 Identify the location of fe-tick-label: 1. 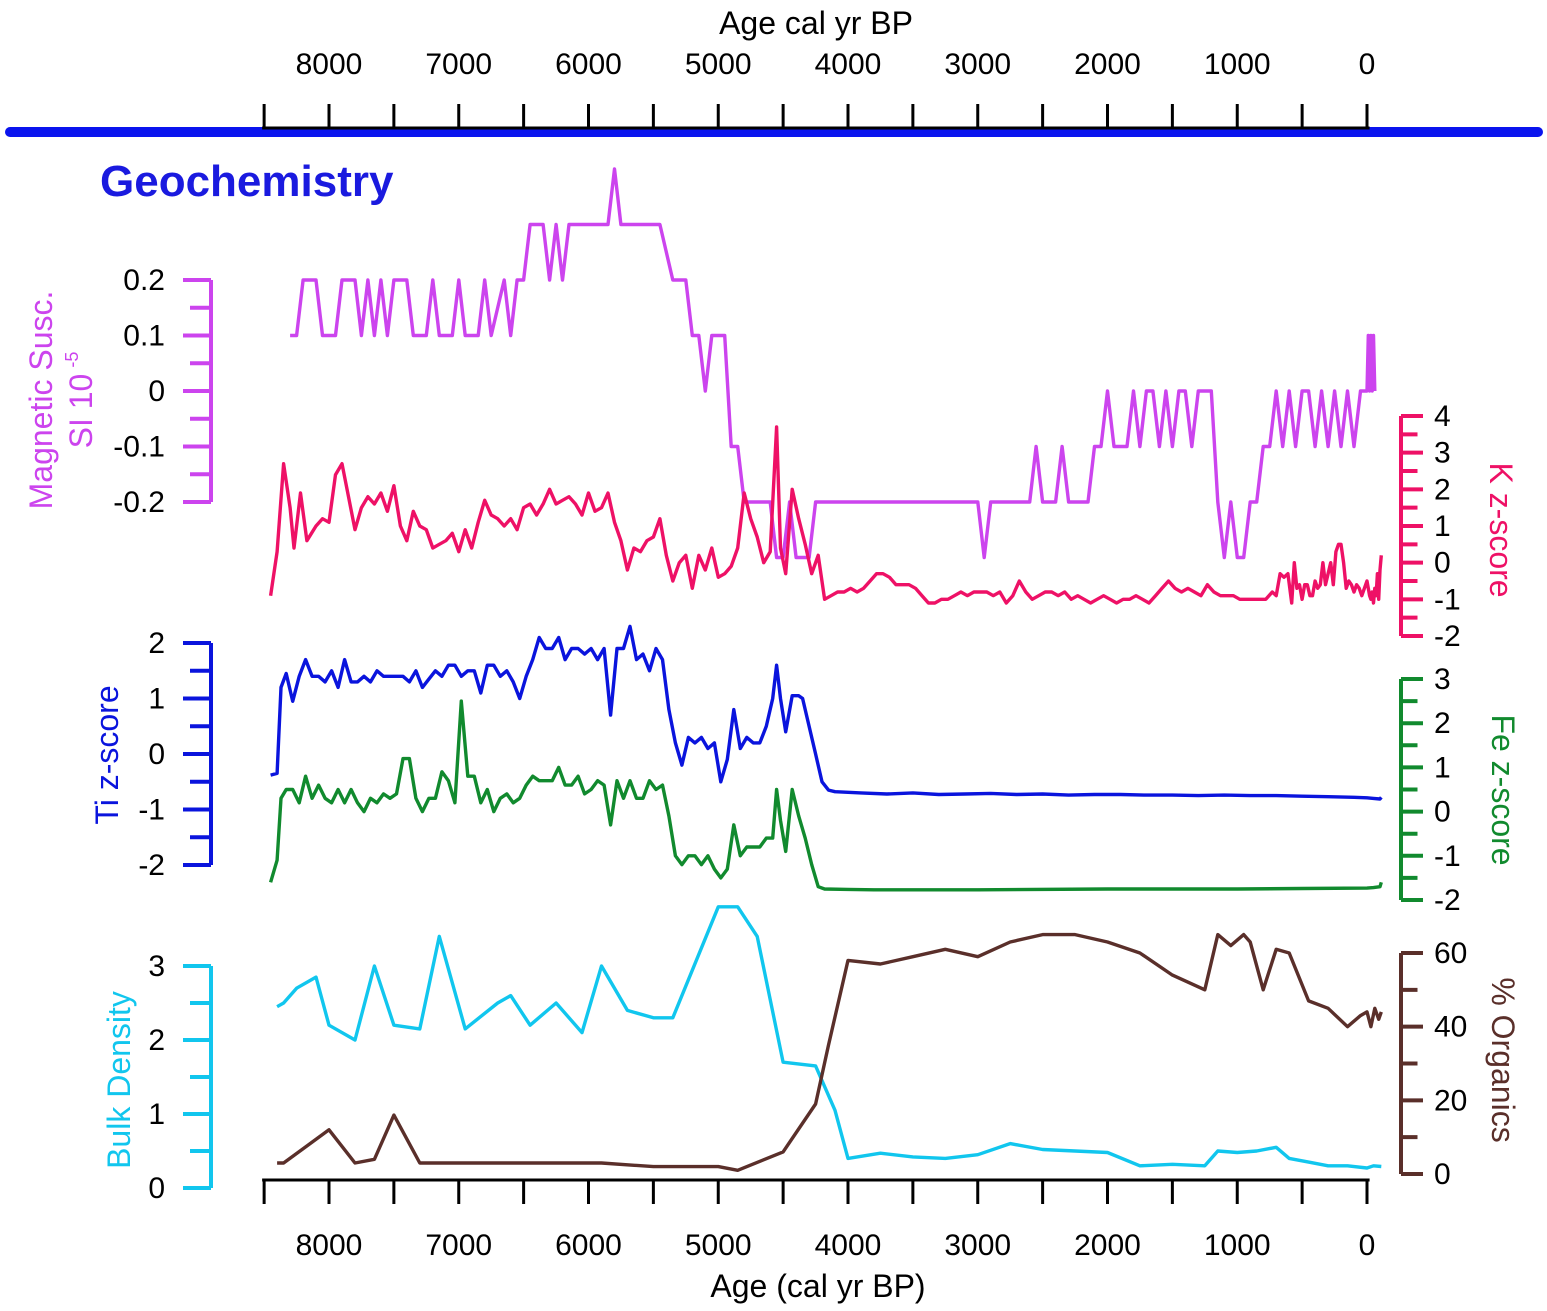
(1442, 767).